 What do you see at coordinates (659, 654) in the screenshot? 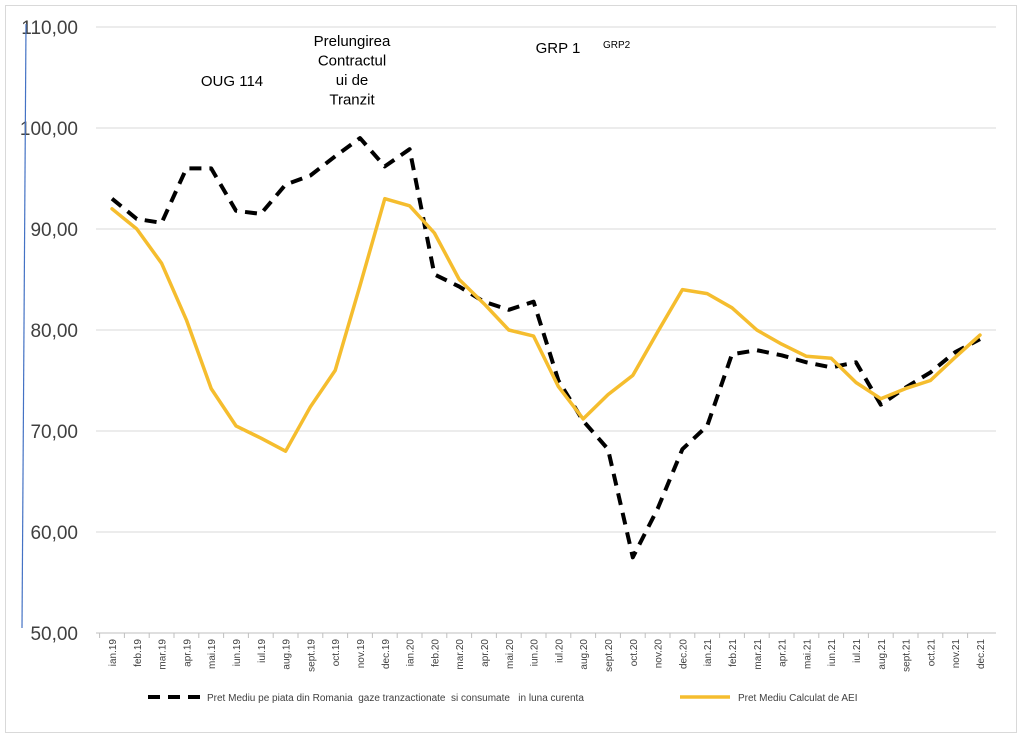
I see `x-tick-label: nov.20` at bounding box center [659, 654].